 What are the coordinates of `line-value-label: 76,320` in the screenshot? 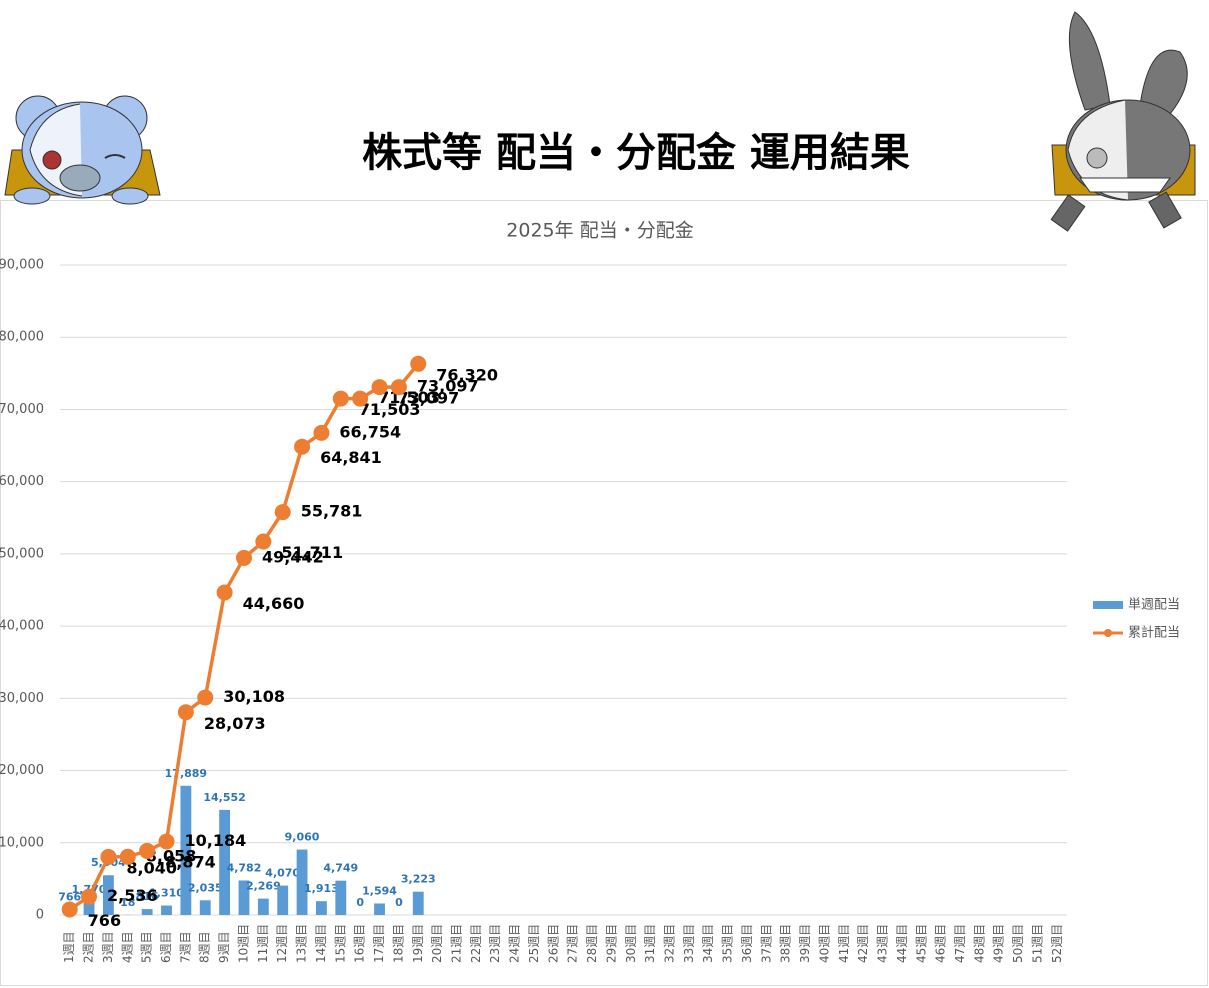 It's located at (467, 374).